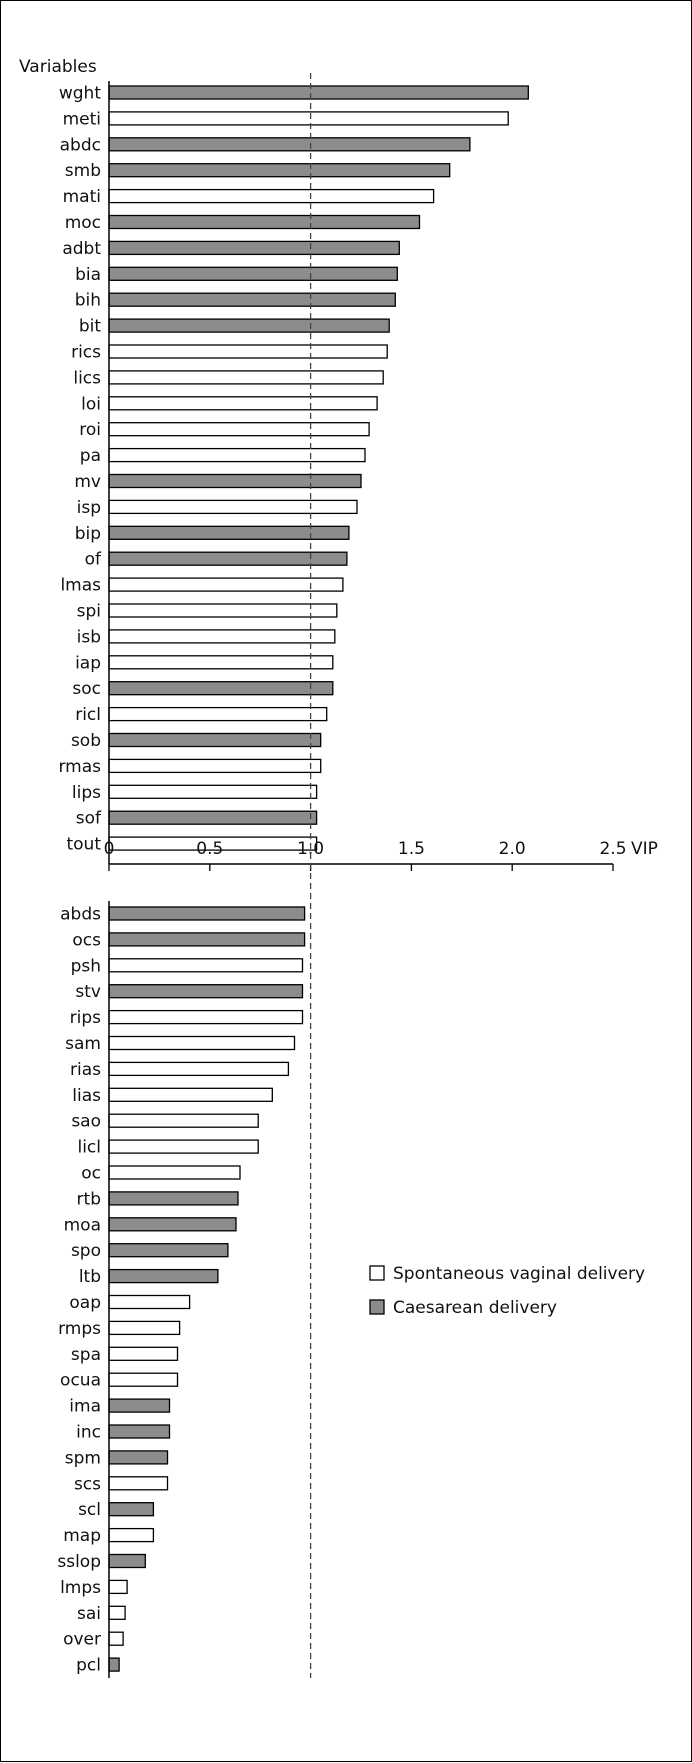  What do you see at coordinates (172, 1224) in the screenshot?
I see `bar-moa` at bounding box center [172, 1224].